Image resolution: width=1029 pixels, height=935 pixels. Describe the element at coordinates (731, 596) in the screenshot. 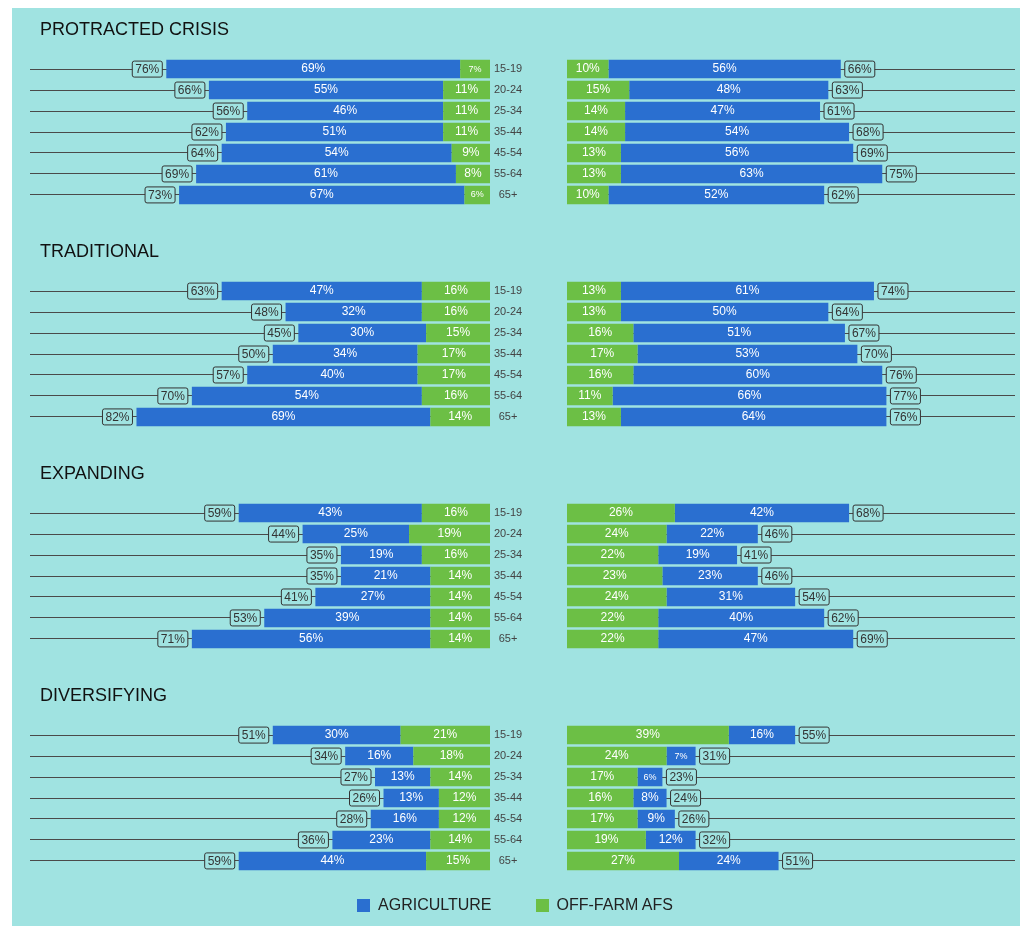

I see `data-label: 31%` at that location.